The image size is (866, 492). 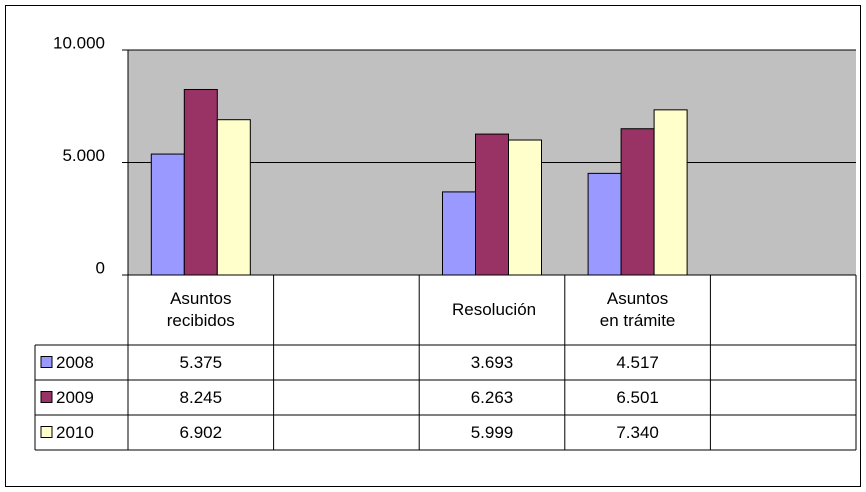 I want to click on data-table-value: 6.501, so click(x=637, y=397).